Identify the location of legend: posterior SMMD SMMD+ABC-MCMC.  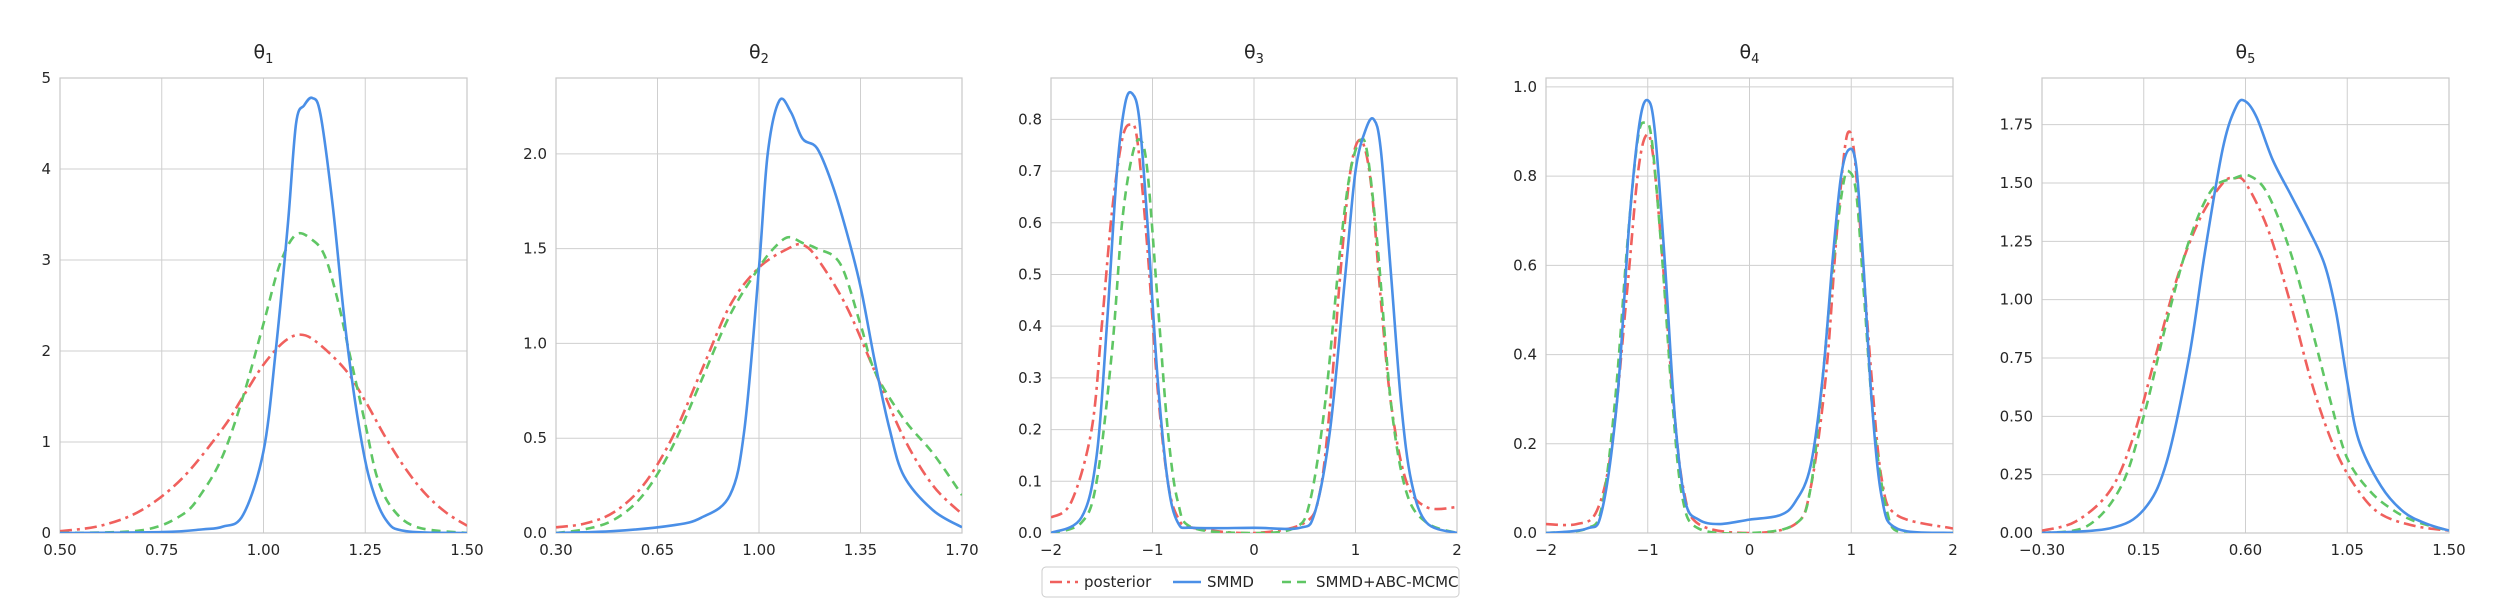
(1250, 582).